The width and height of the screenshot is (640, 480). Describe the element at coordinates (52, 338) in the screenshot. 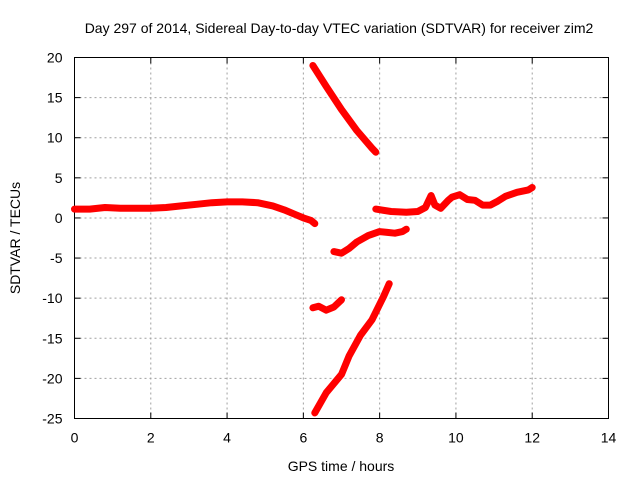

I see `y-tick-label: -15` at that location.